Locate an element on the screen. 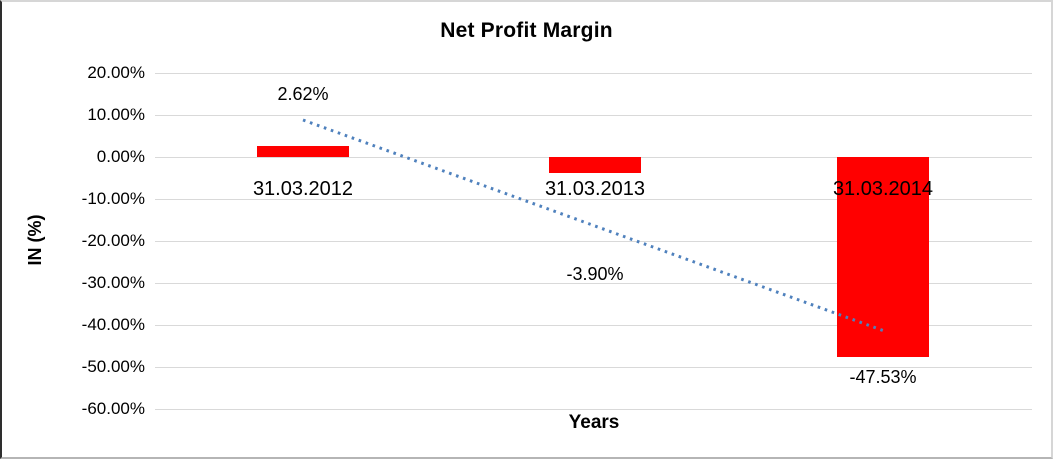 This screenshot has width=1053, height=459. category-label: 31.03.2012 is located at coordinates (303, 189).